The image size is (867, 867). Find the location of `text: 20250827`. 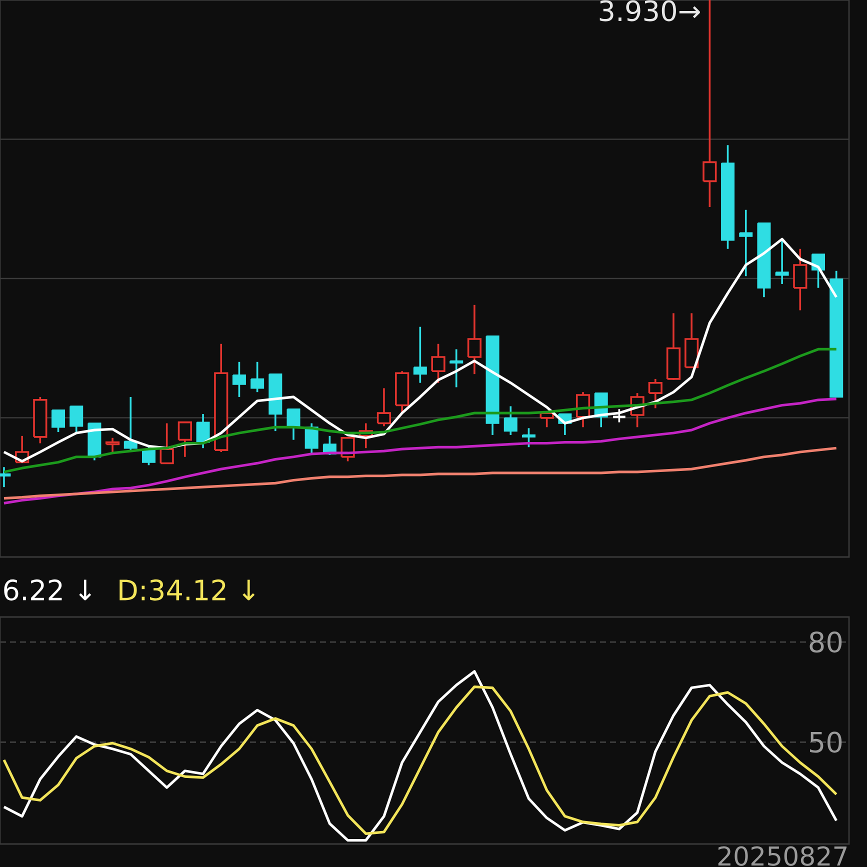

text: 20250827 is located at coordinates (782, 856).